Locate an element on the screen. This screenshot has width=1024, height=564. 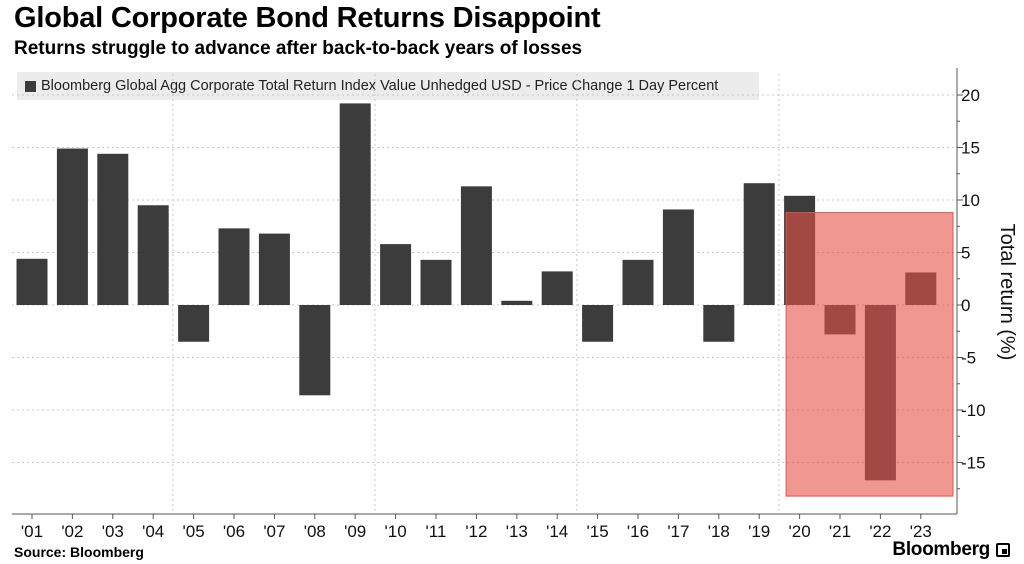
y-tick-label: 10 is located at coordinates (970, 200).